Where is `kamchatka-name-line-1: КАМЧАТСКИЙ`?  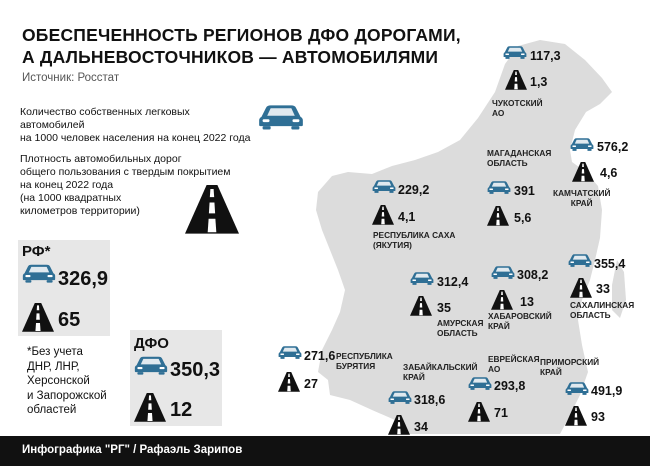
kamchatka-name-line-1: КАМЧАТСКИЙ is located at coordinates (582, 193).